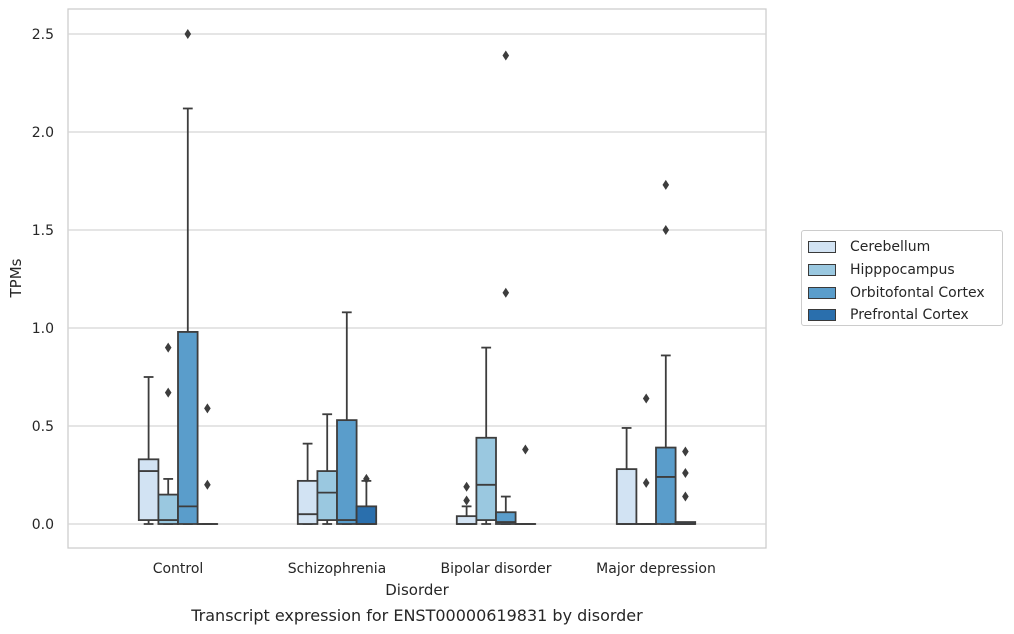  Describe the element at coordinates (16, 278) in the screenshot. I see `y-axis-title: TPMs` at that location.